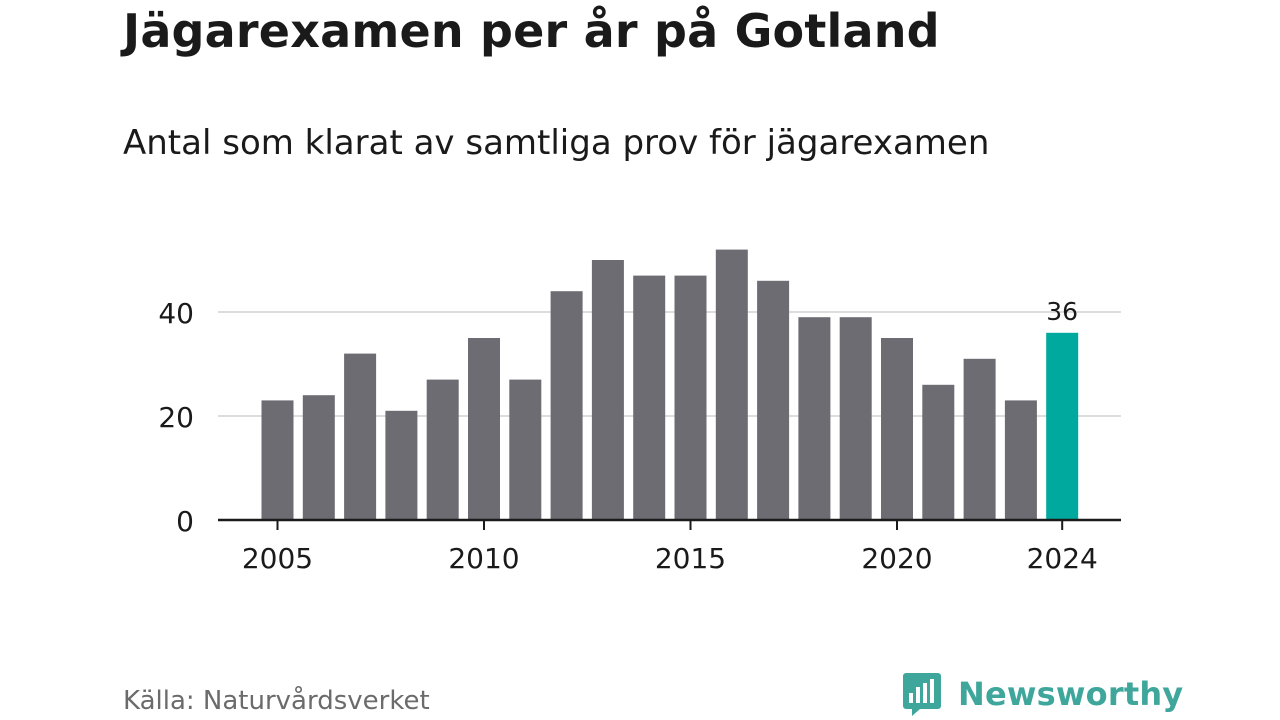 This screenshot has height=720, width=1280. I want to click on bar-2005, so click(277, 460).